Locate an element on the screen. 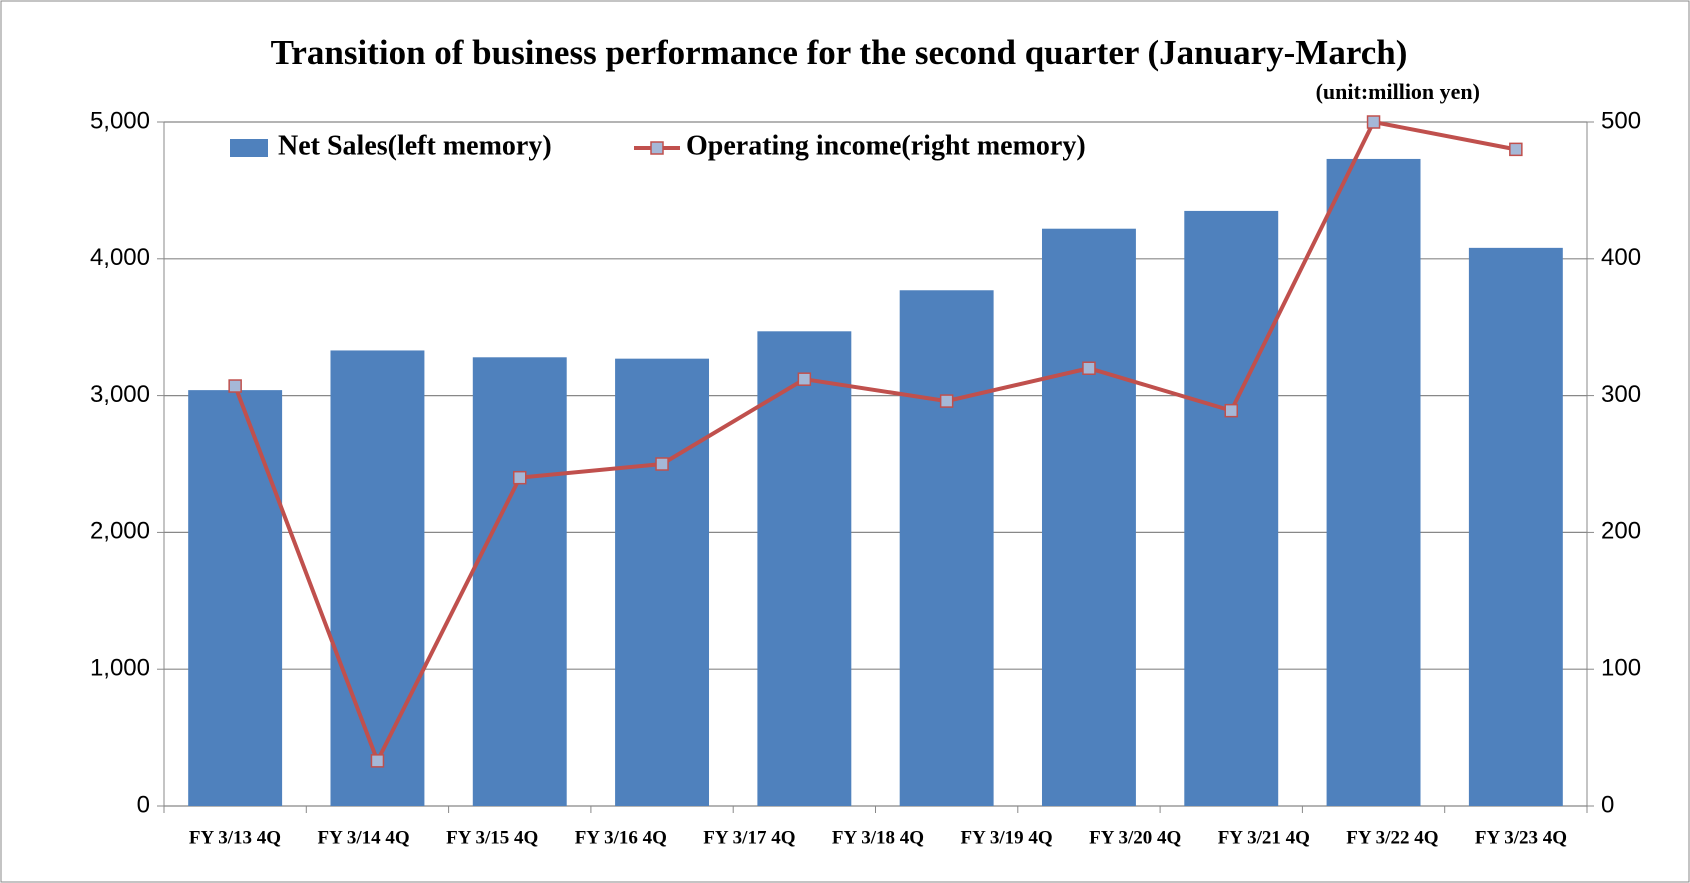 The width and height of the screenshot is (1690, 883). y2-tick-label: 400 is located at coordinates (1621, 257).